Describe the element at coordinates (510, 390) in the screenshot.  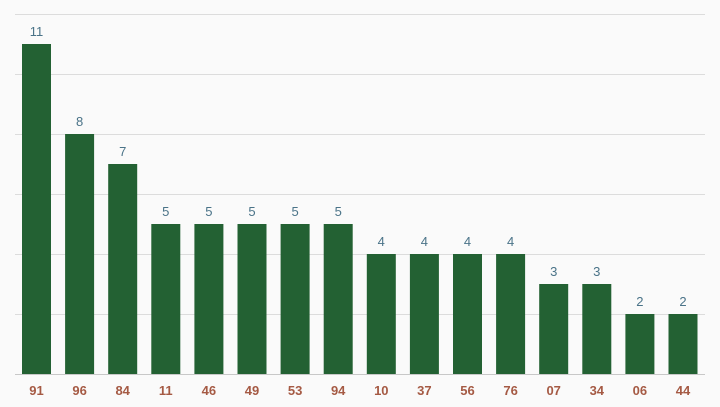
I see `x-tick-label-76: 76` at that location.